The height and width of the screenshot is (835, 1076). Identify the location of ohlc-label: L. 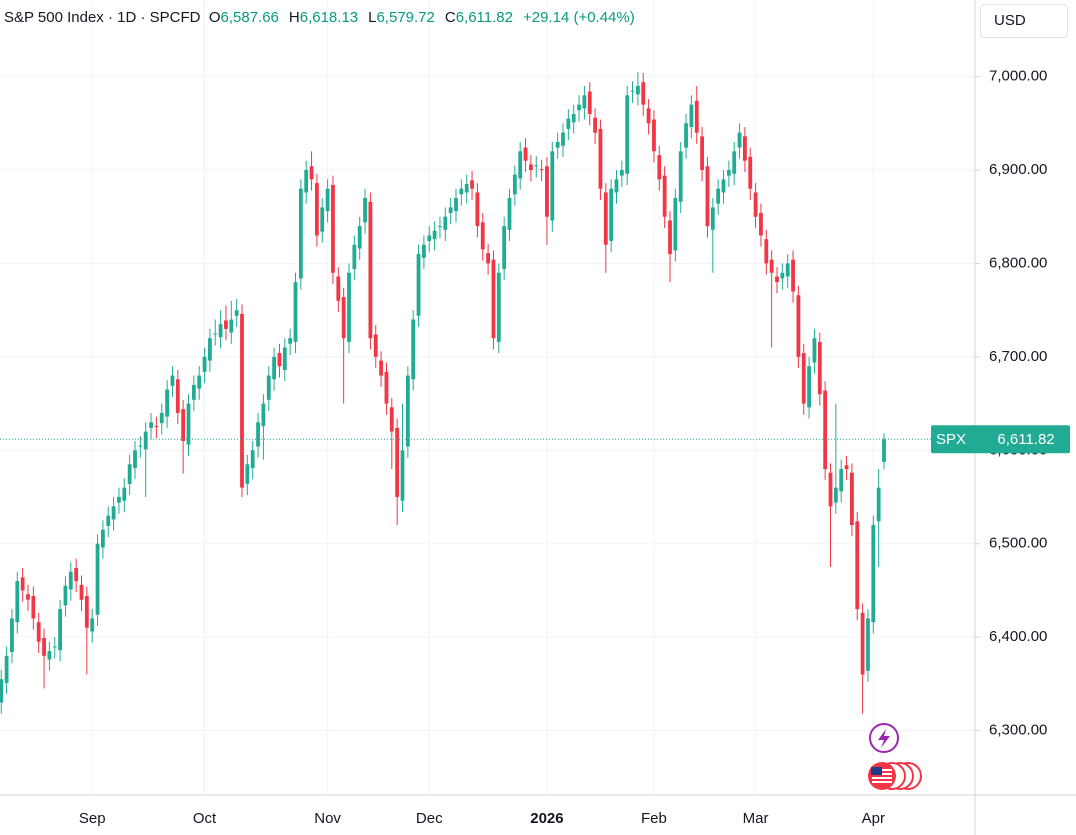
(372, 17).